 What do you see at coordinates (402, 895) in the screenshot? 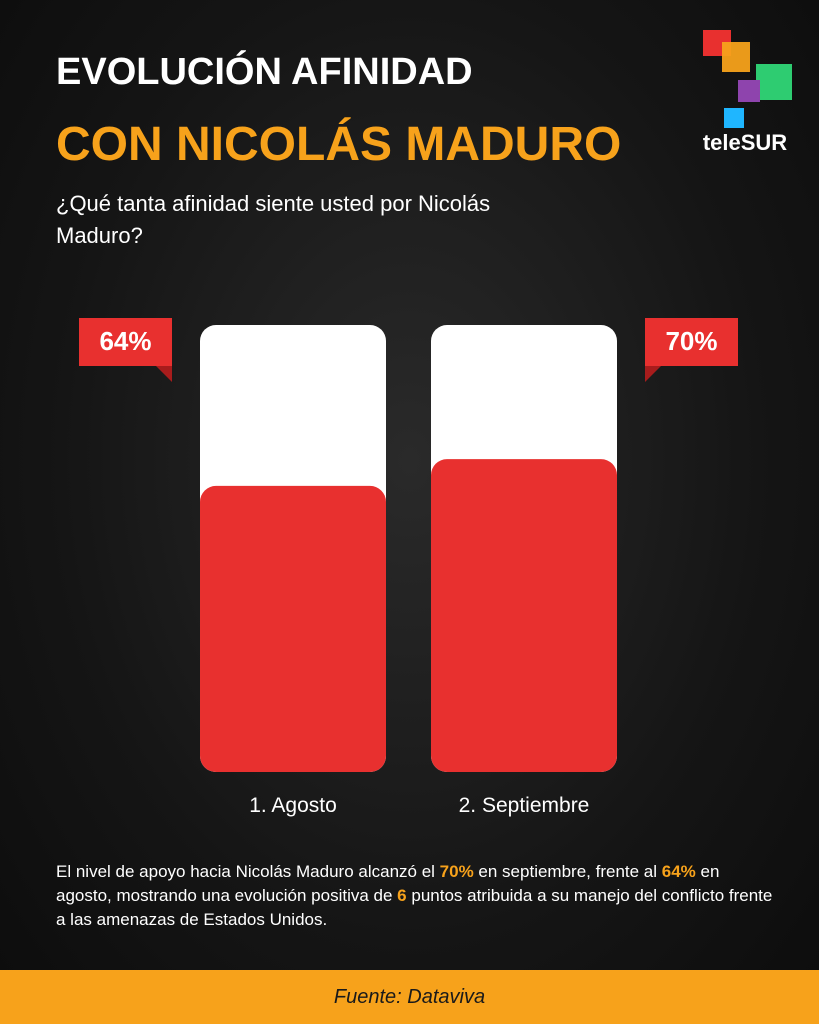
I see `note-highlight: 6` at bounding box center [402, 895].